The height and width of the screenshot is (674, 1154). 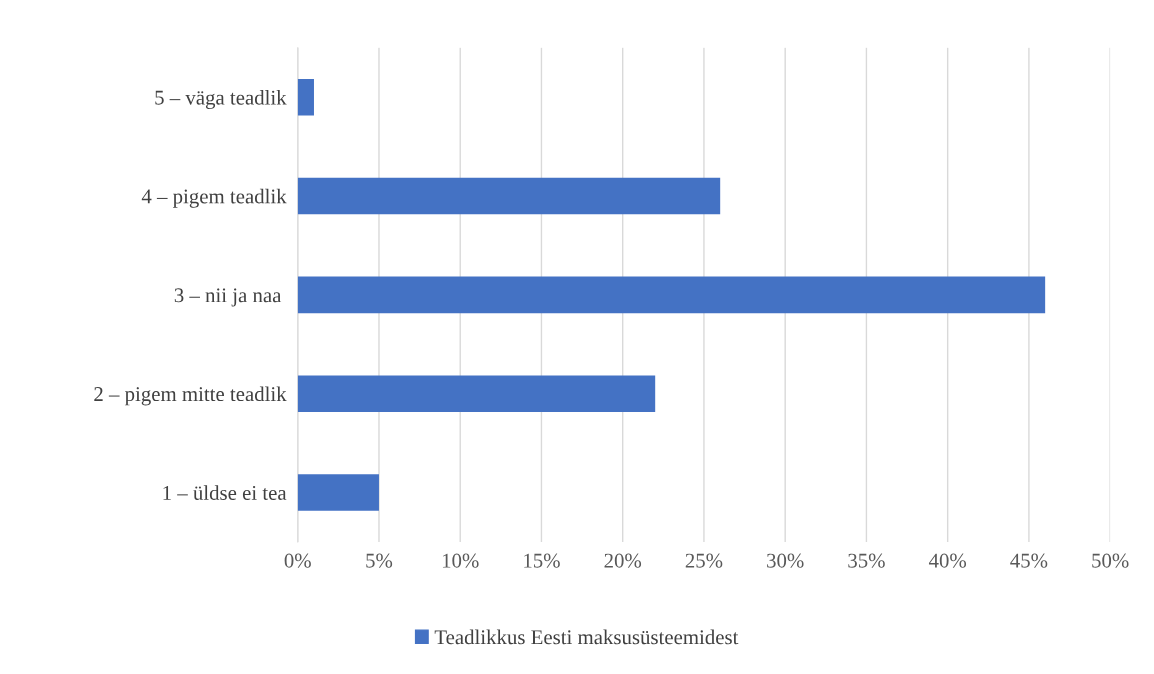 I want to click on x-tick-label: 20%, so click(x=623, y=560).